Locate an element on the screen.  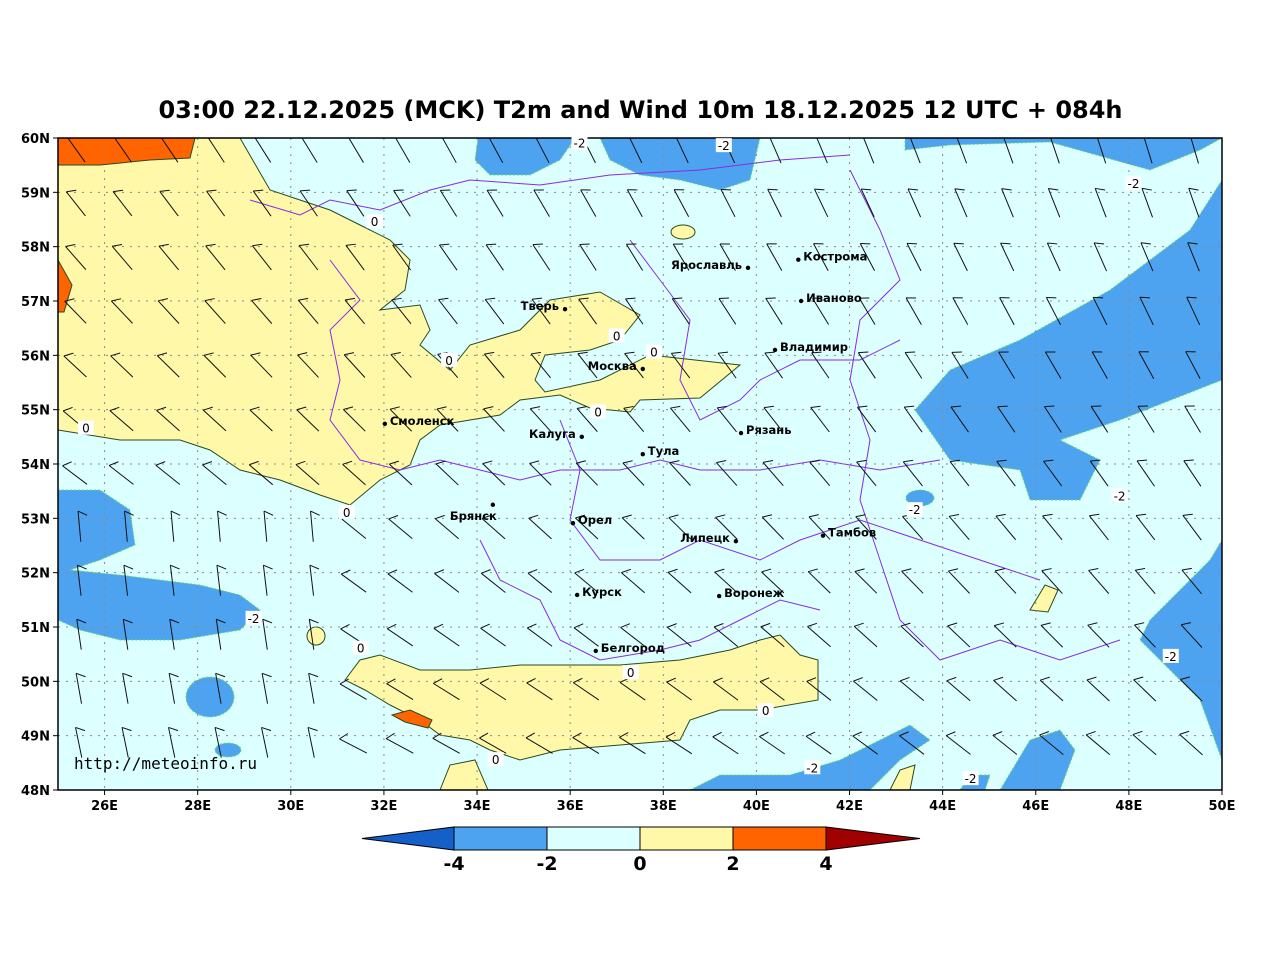
lon-tick-label: 26E is located at coordinates (104, 806).